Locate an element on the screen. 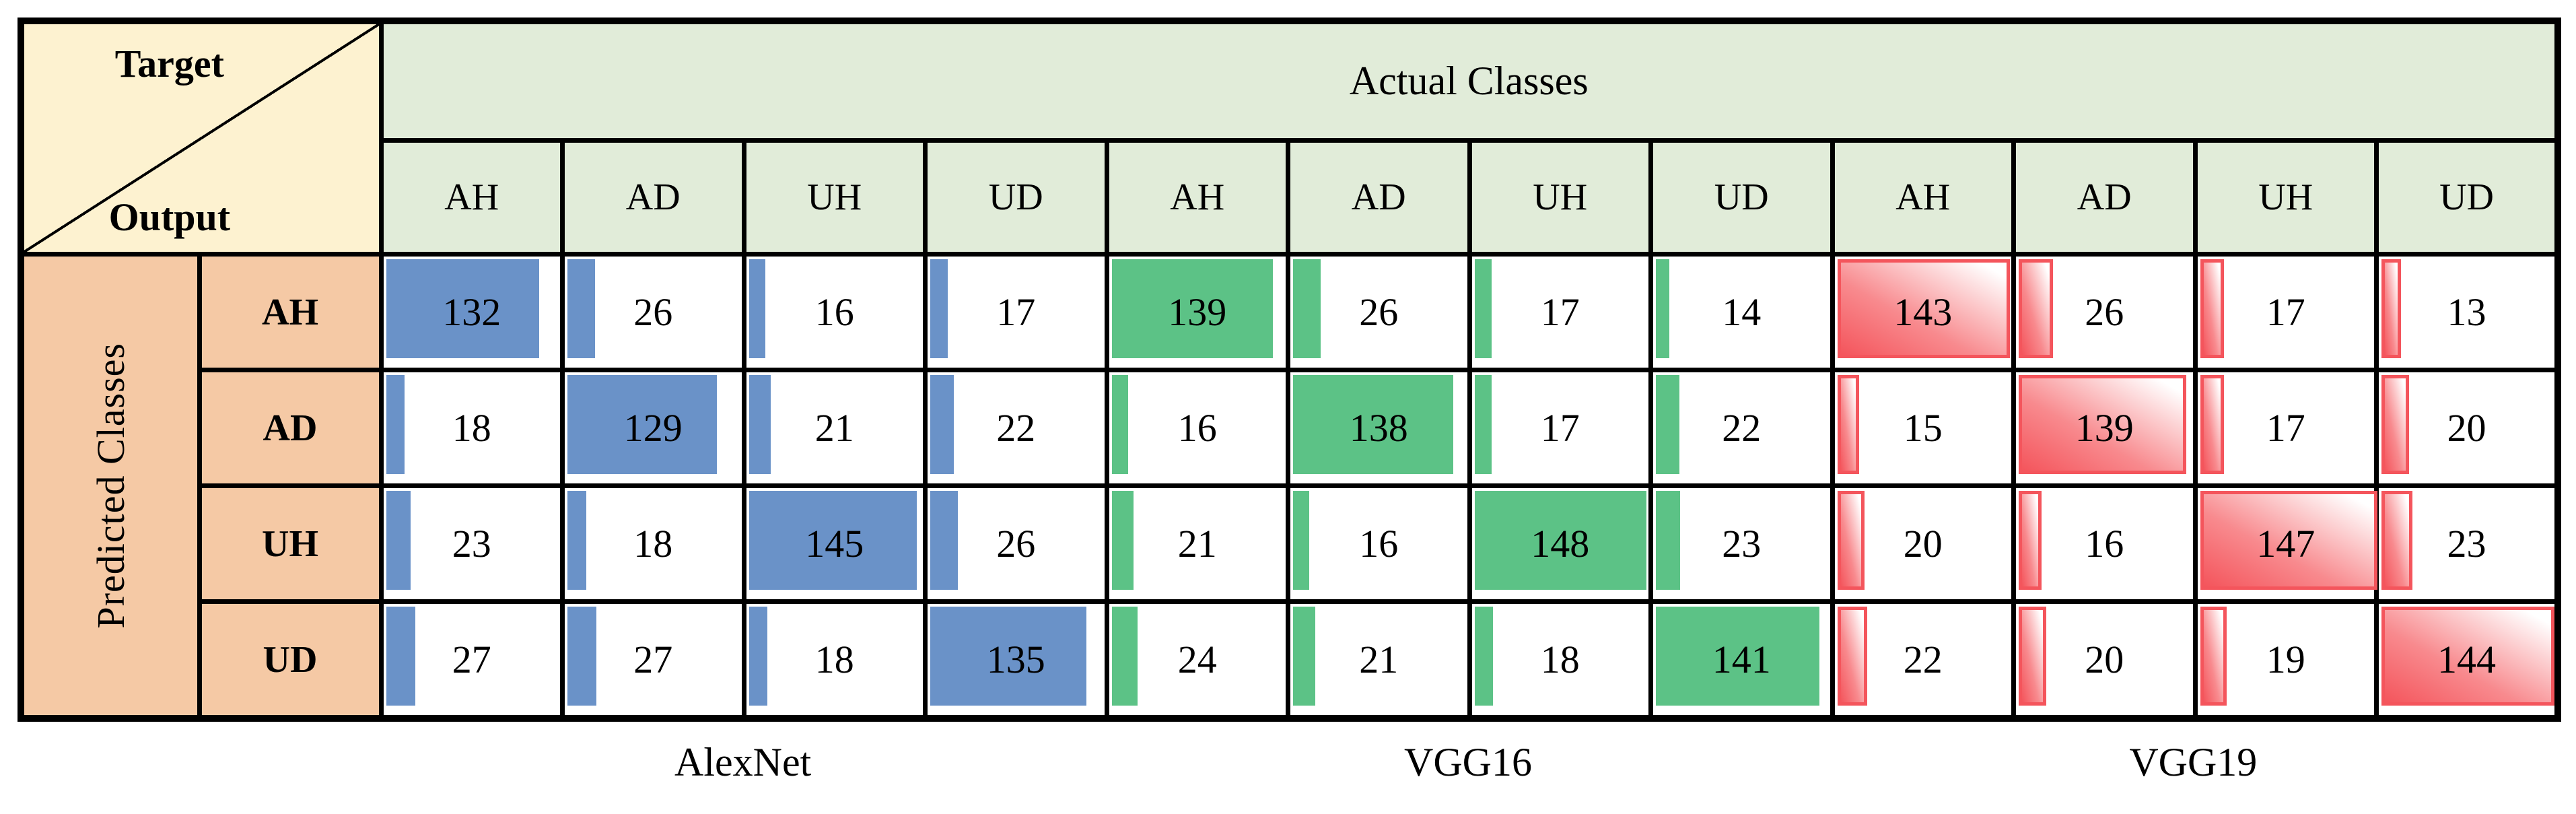  row-header-UD: UD is located at coordinates (290, 660).